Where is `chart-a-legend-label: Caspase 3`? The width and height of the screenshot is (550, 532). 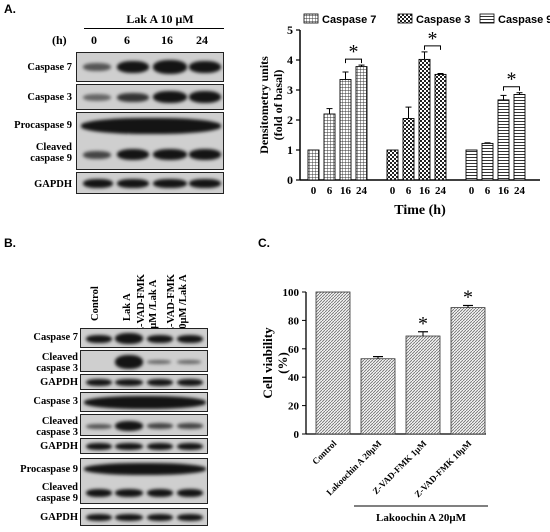 chart-a-legend-label: Caspase 3 is located at coordinates (443, 20).